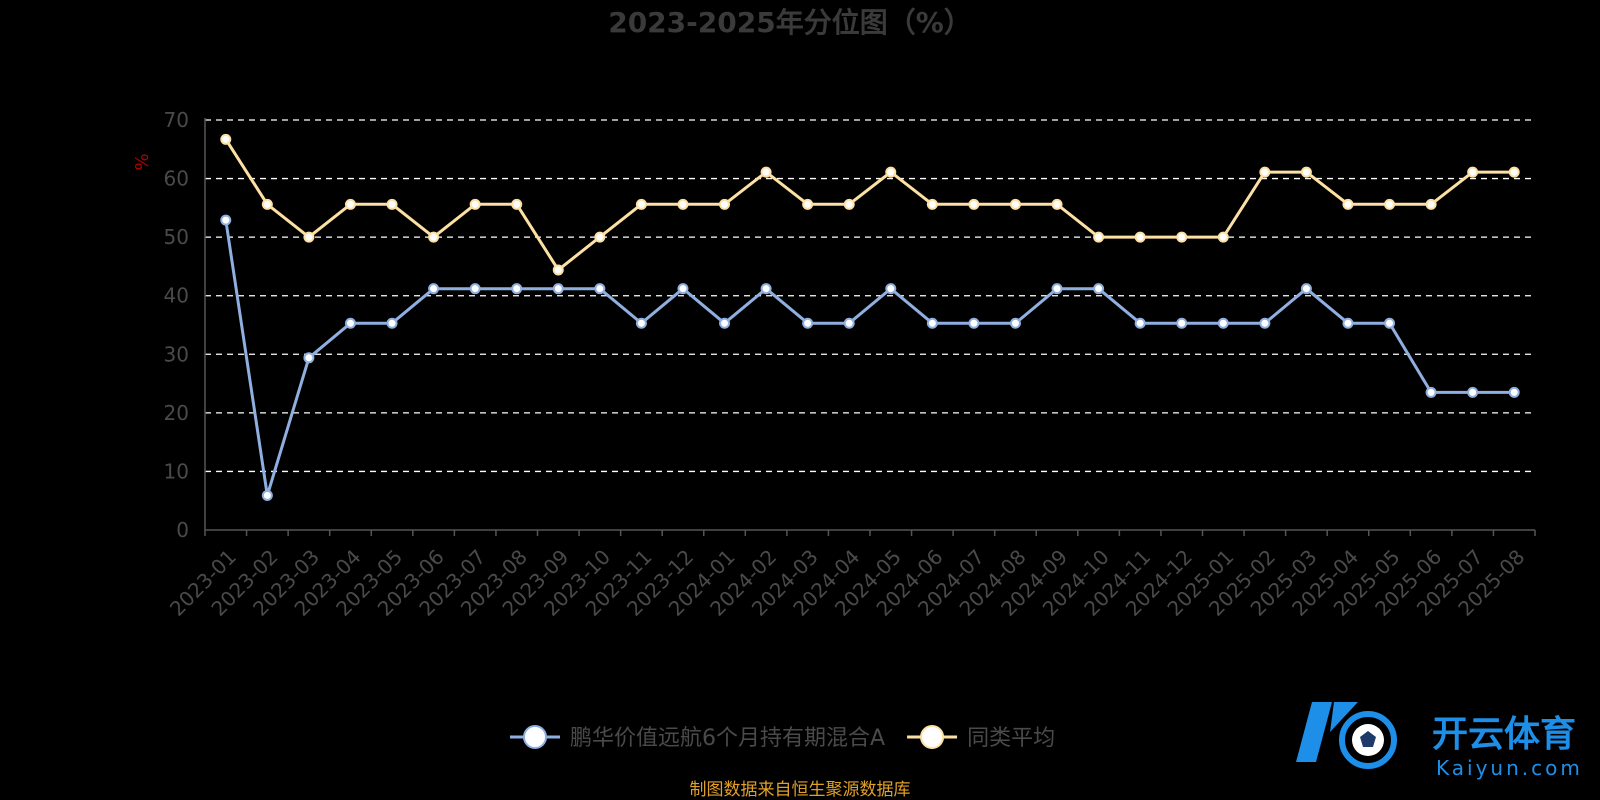 The height and width of the screenshot is (800, 1600). What do you see at coordinates (176, 354) in the screenshot?
I see `y-tick-label: 30` at bounding box center [176, 354].